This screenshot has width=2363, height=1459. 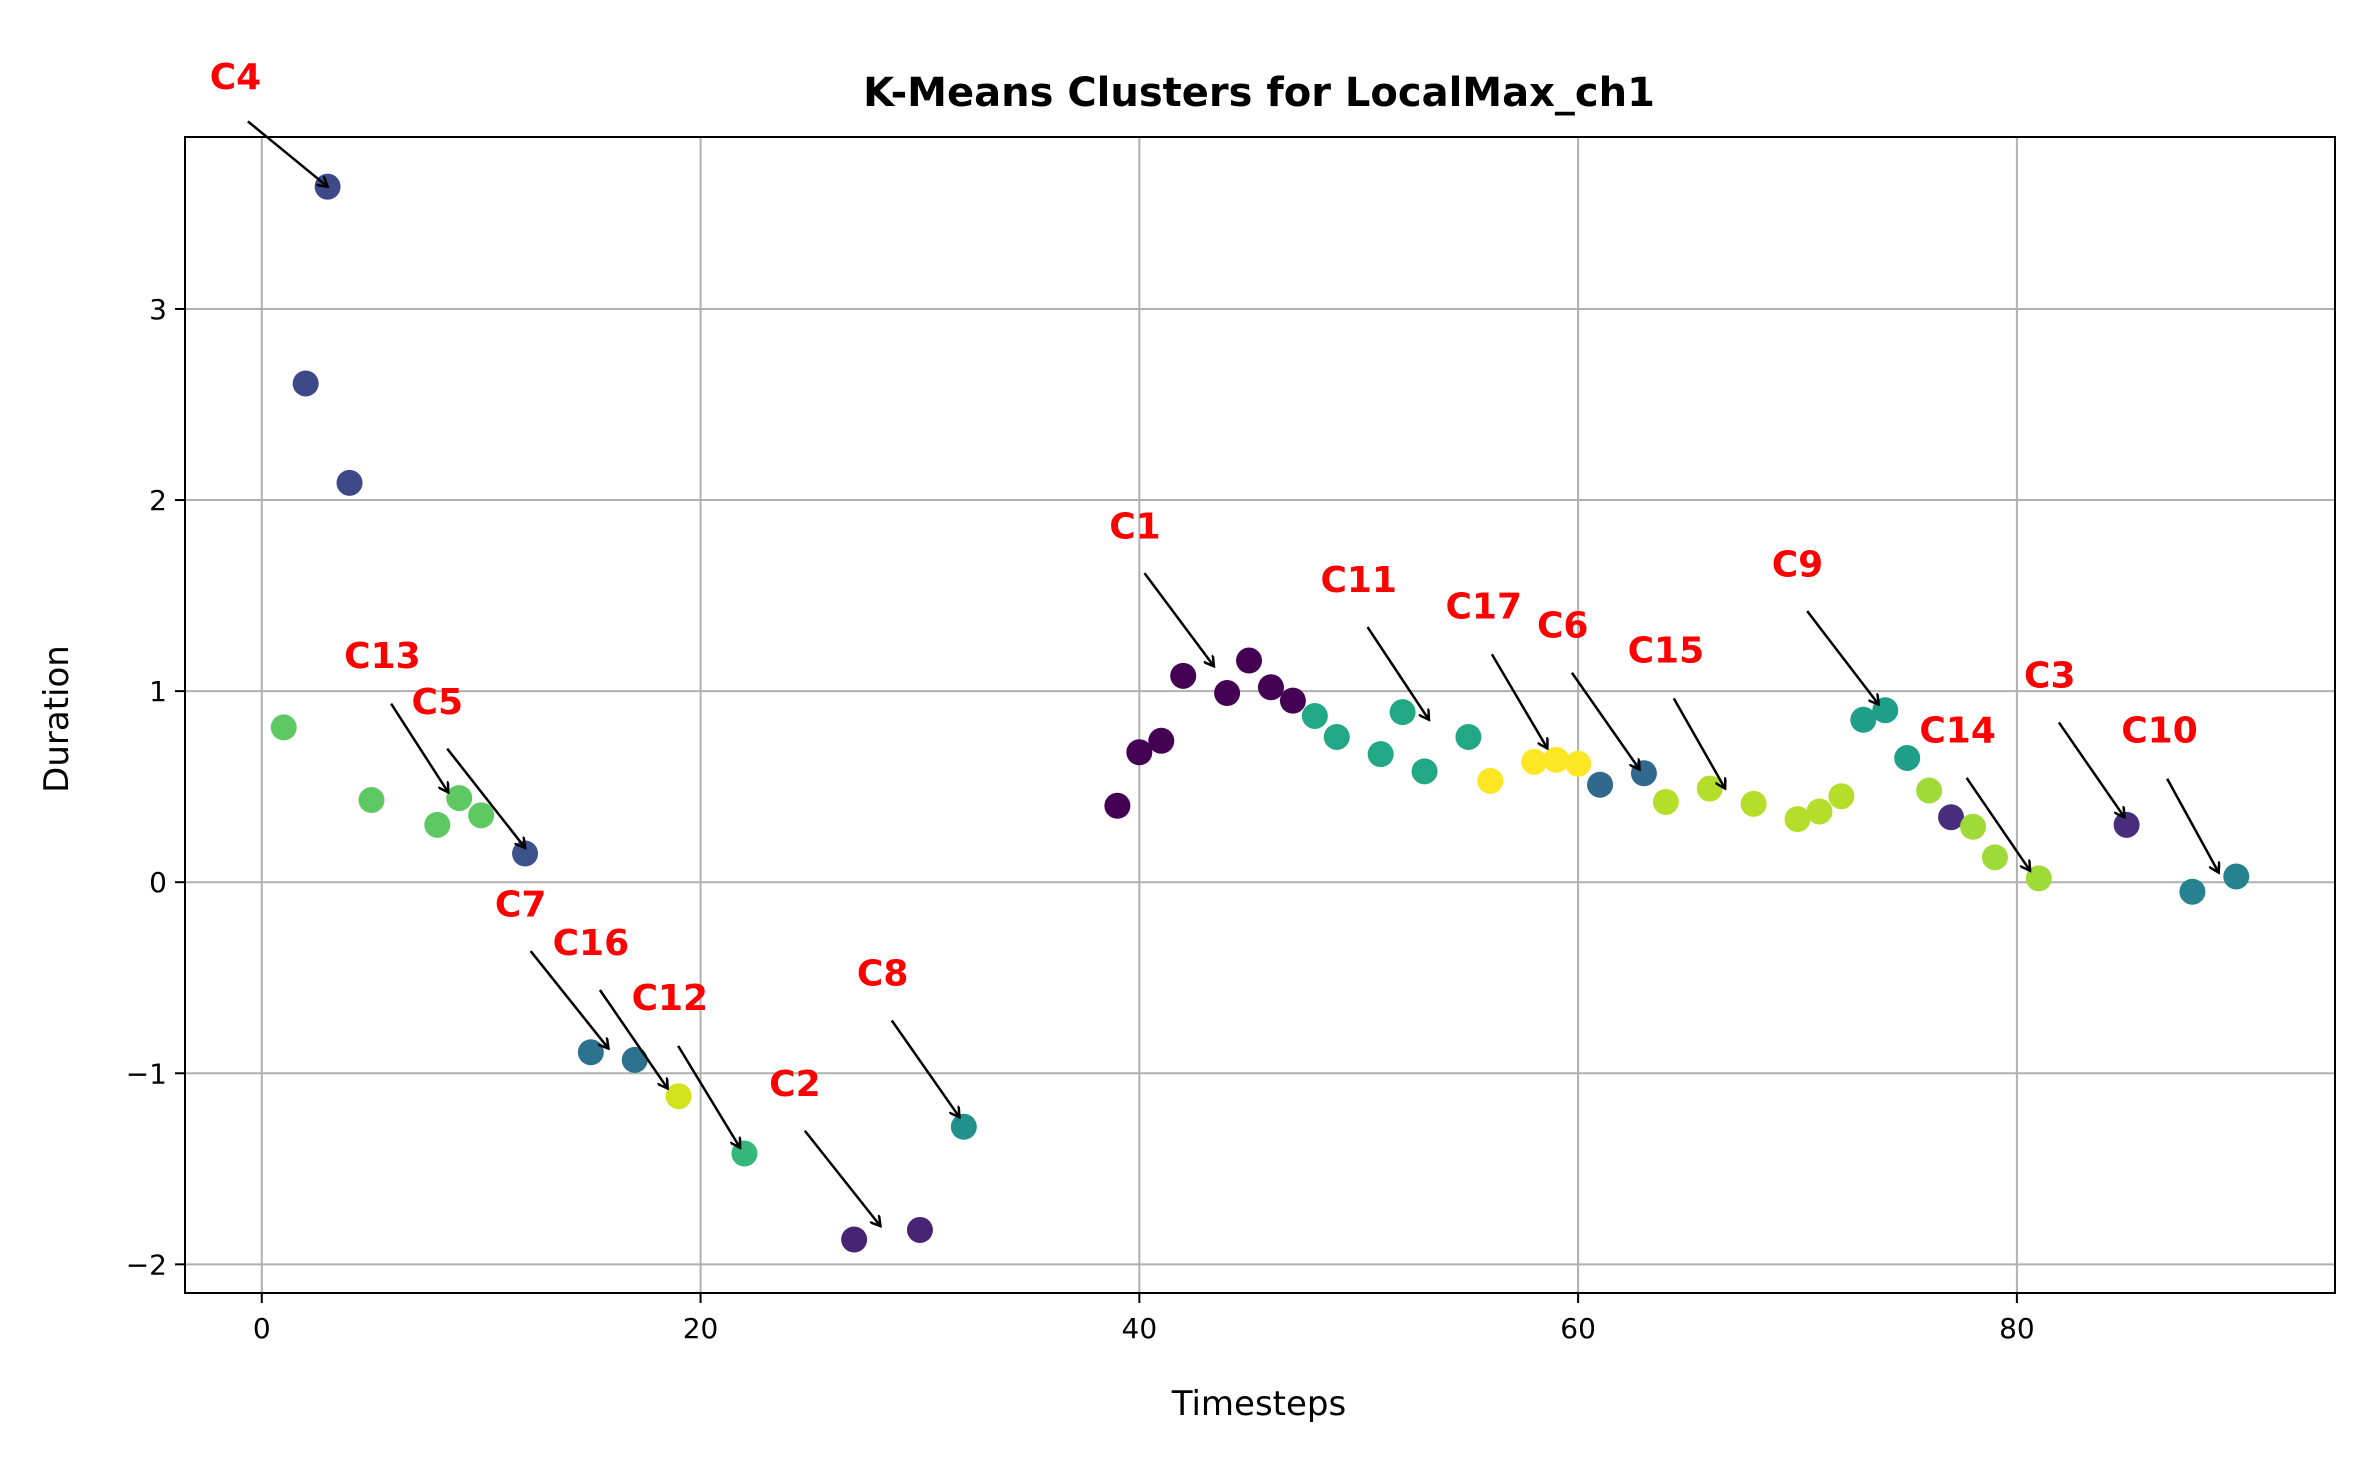 I want to click on cluster-label: C12, so click(x=670, y=998).